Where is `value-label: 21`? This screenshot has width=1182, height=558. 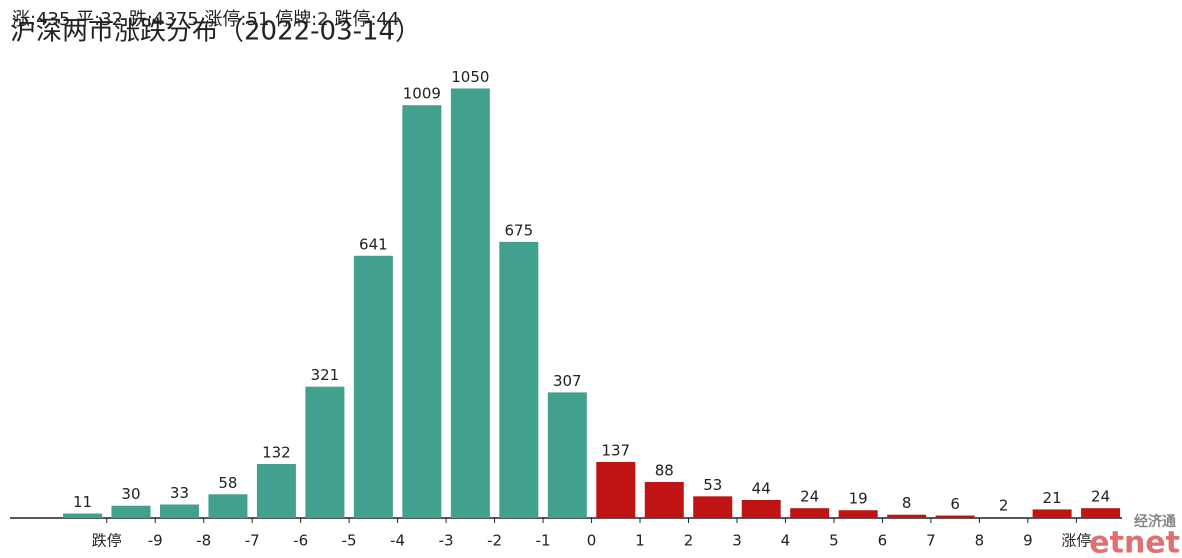 value-label: 21 is located at coordinates (1052, 498).